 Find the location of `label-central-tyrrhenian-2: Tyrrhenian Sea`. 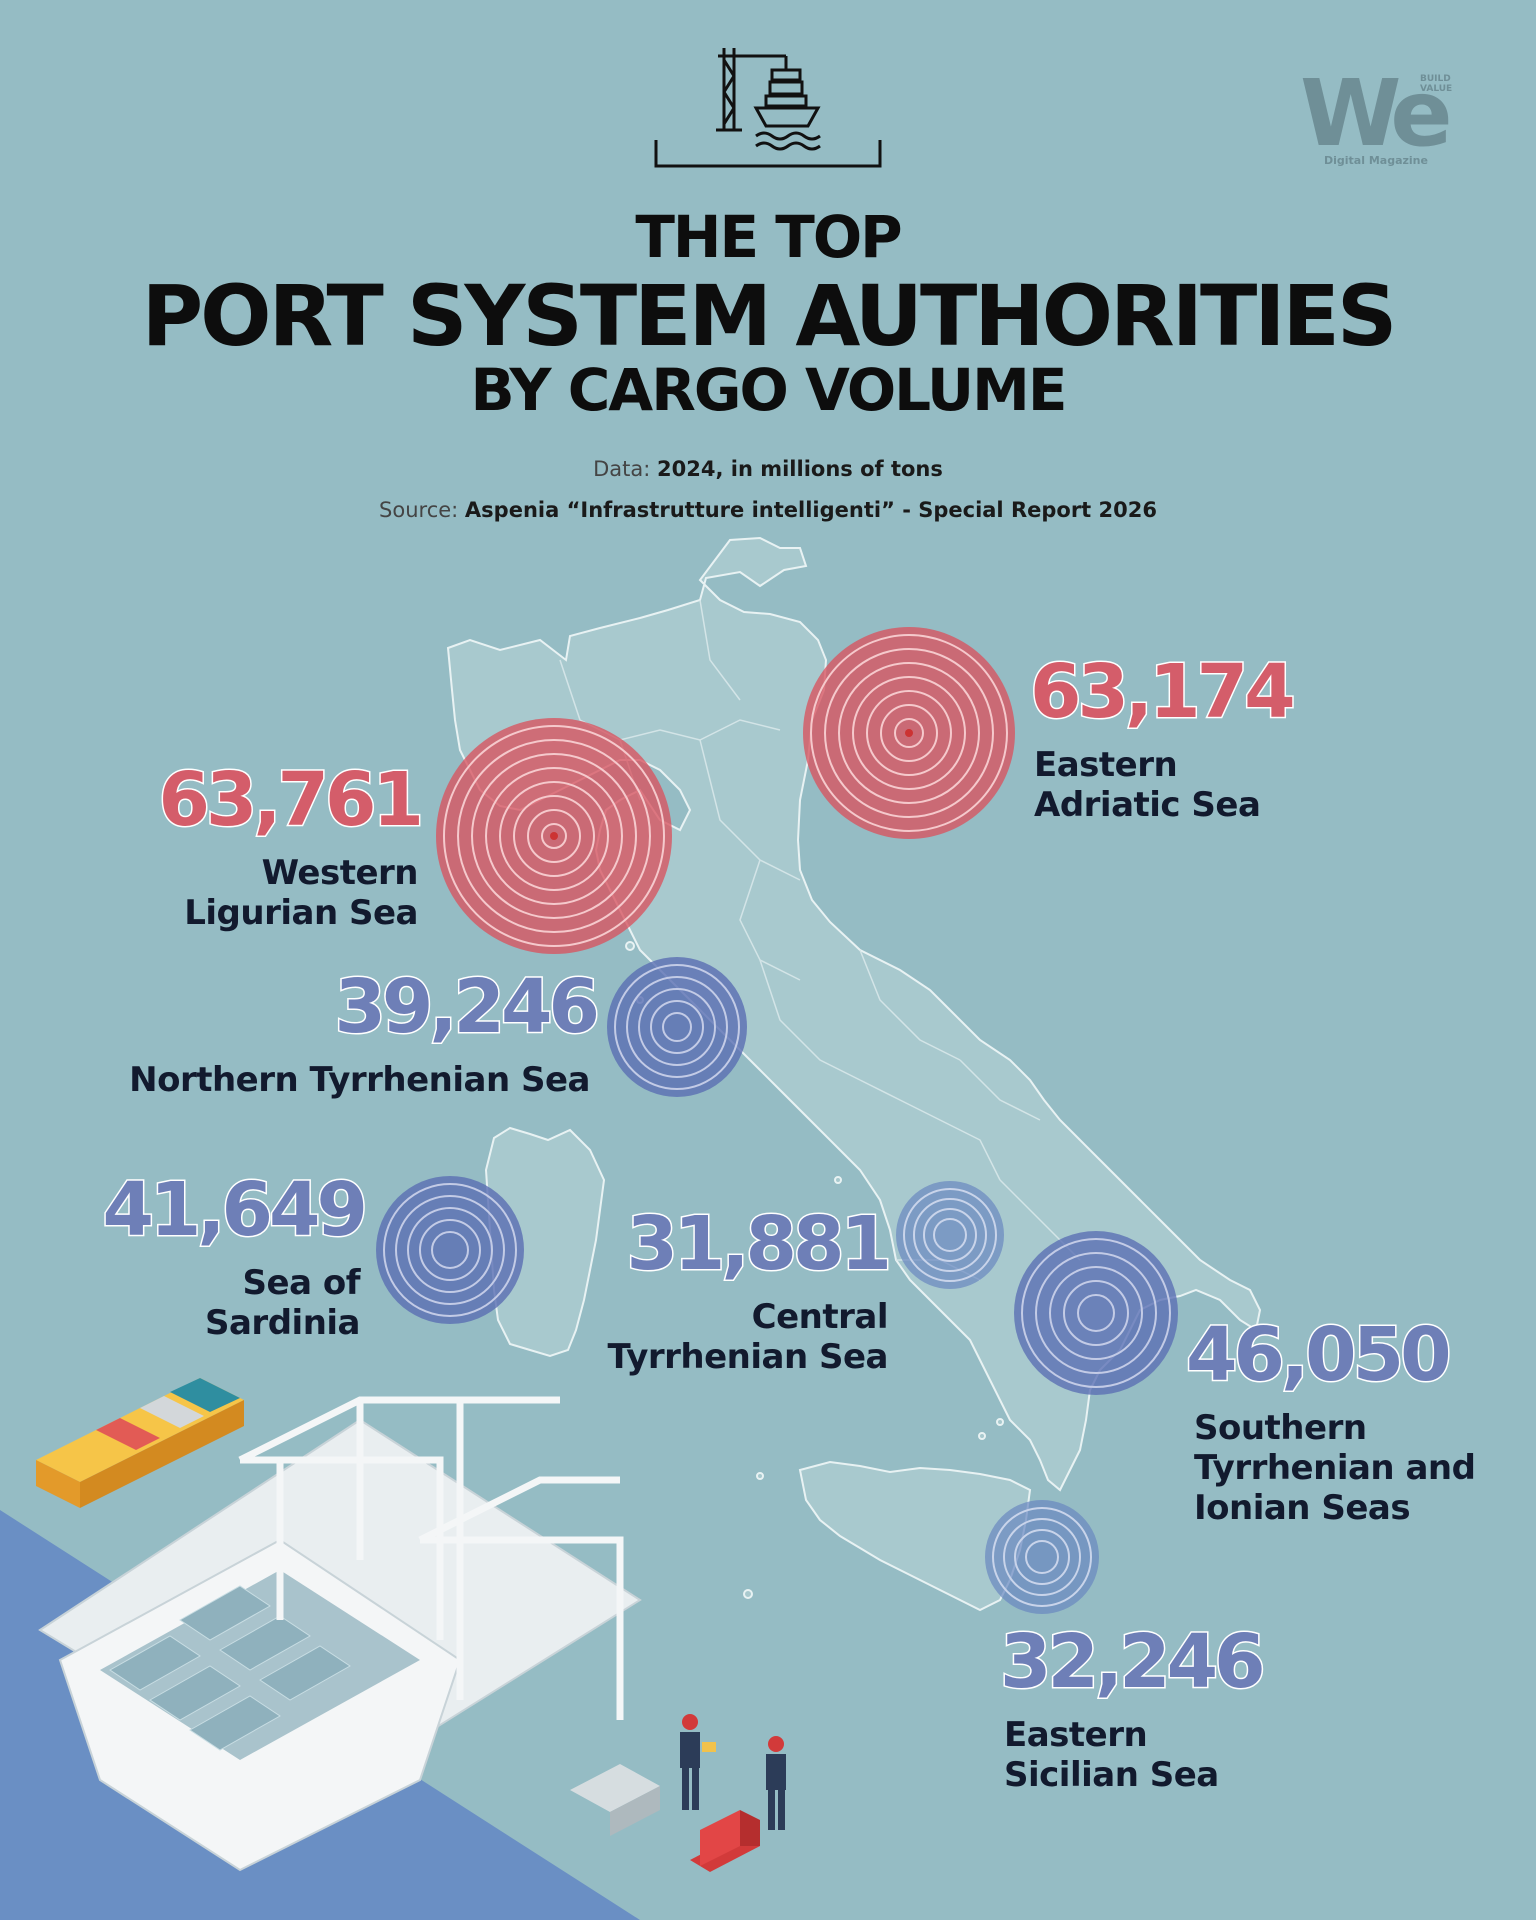

label-central-tyrrhenian-2: Tyrrhenian Sea is located at coordinates (748, 1357).